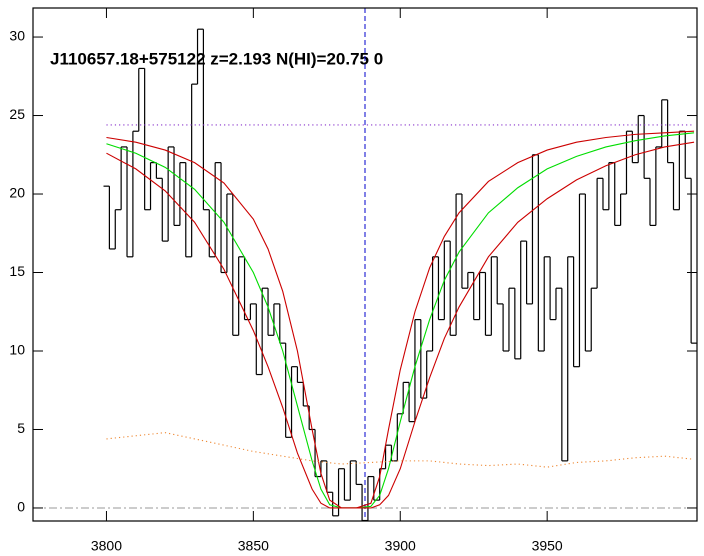 Image resolution: width=704 pixels, height=556 pixels. Describe the element at coordinates (253, 546) in the screenshot. I see `x-tick-label: 3850` at that location.